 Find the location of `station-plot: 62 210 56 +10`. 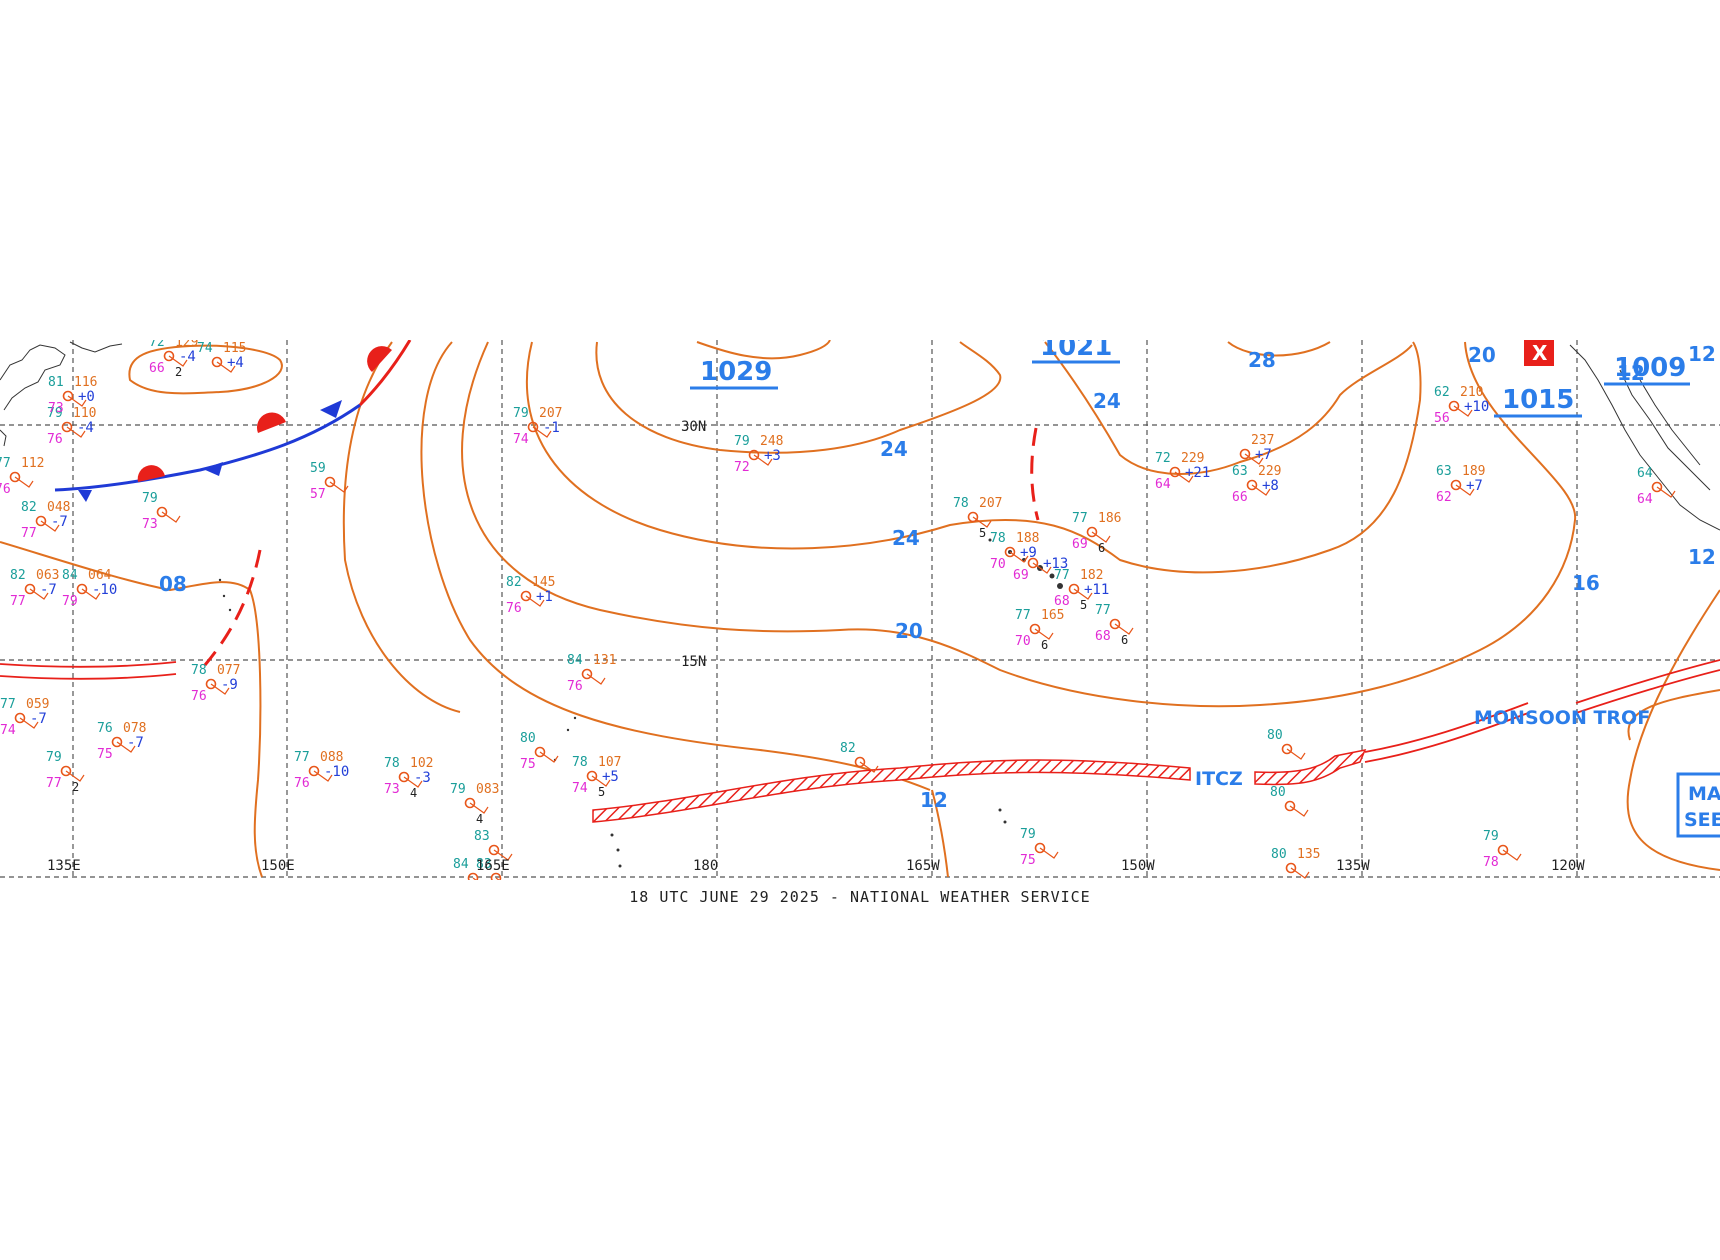

station-plot: 62 210 56 +10 is located at coordinates (1461, 405).